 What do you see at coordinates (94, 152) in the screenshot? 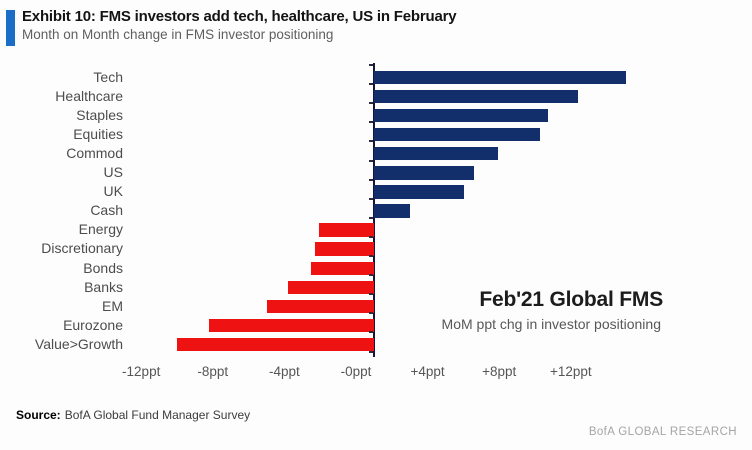
I see `category-label-commod: Commod` at bounding box center [94, 152].